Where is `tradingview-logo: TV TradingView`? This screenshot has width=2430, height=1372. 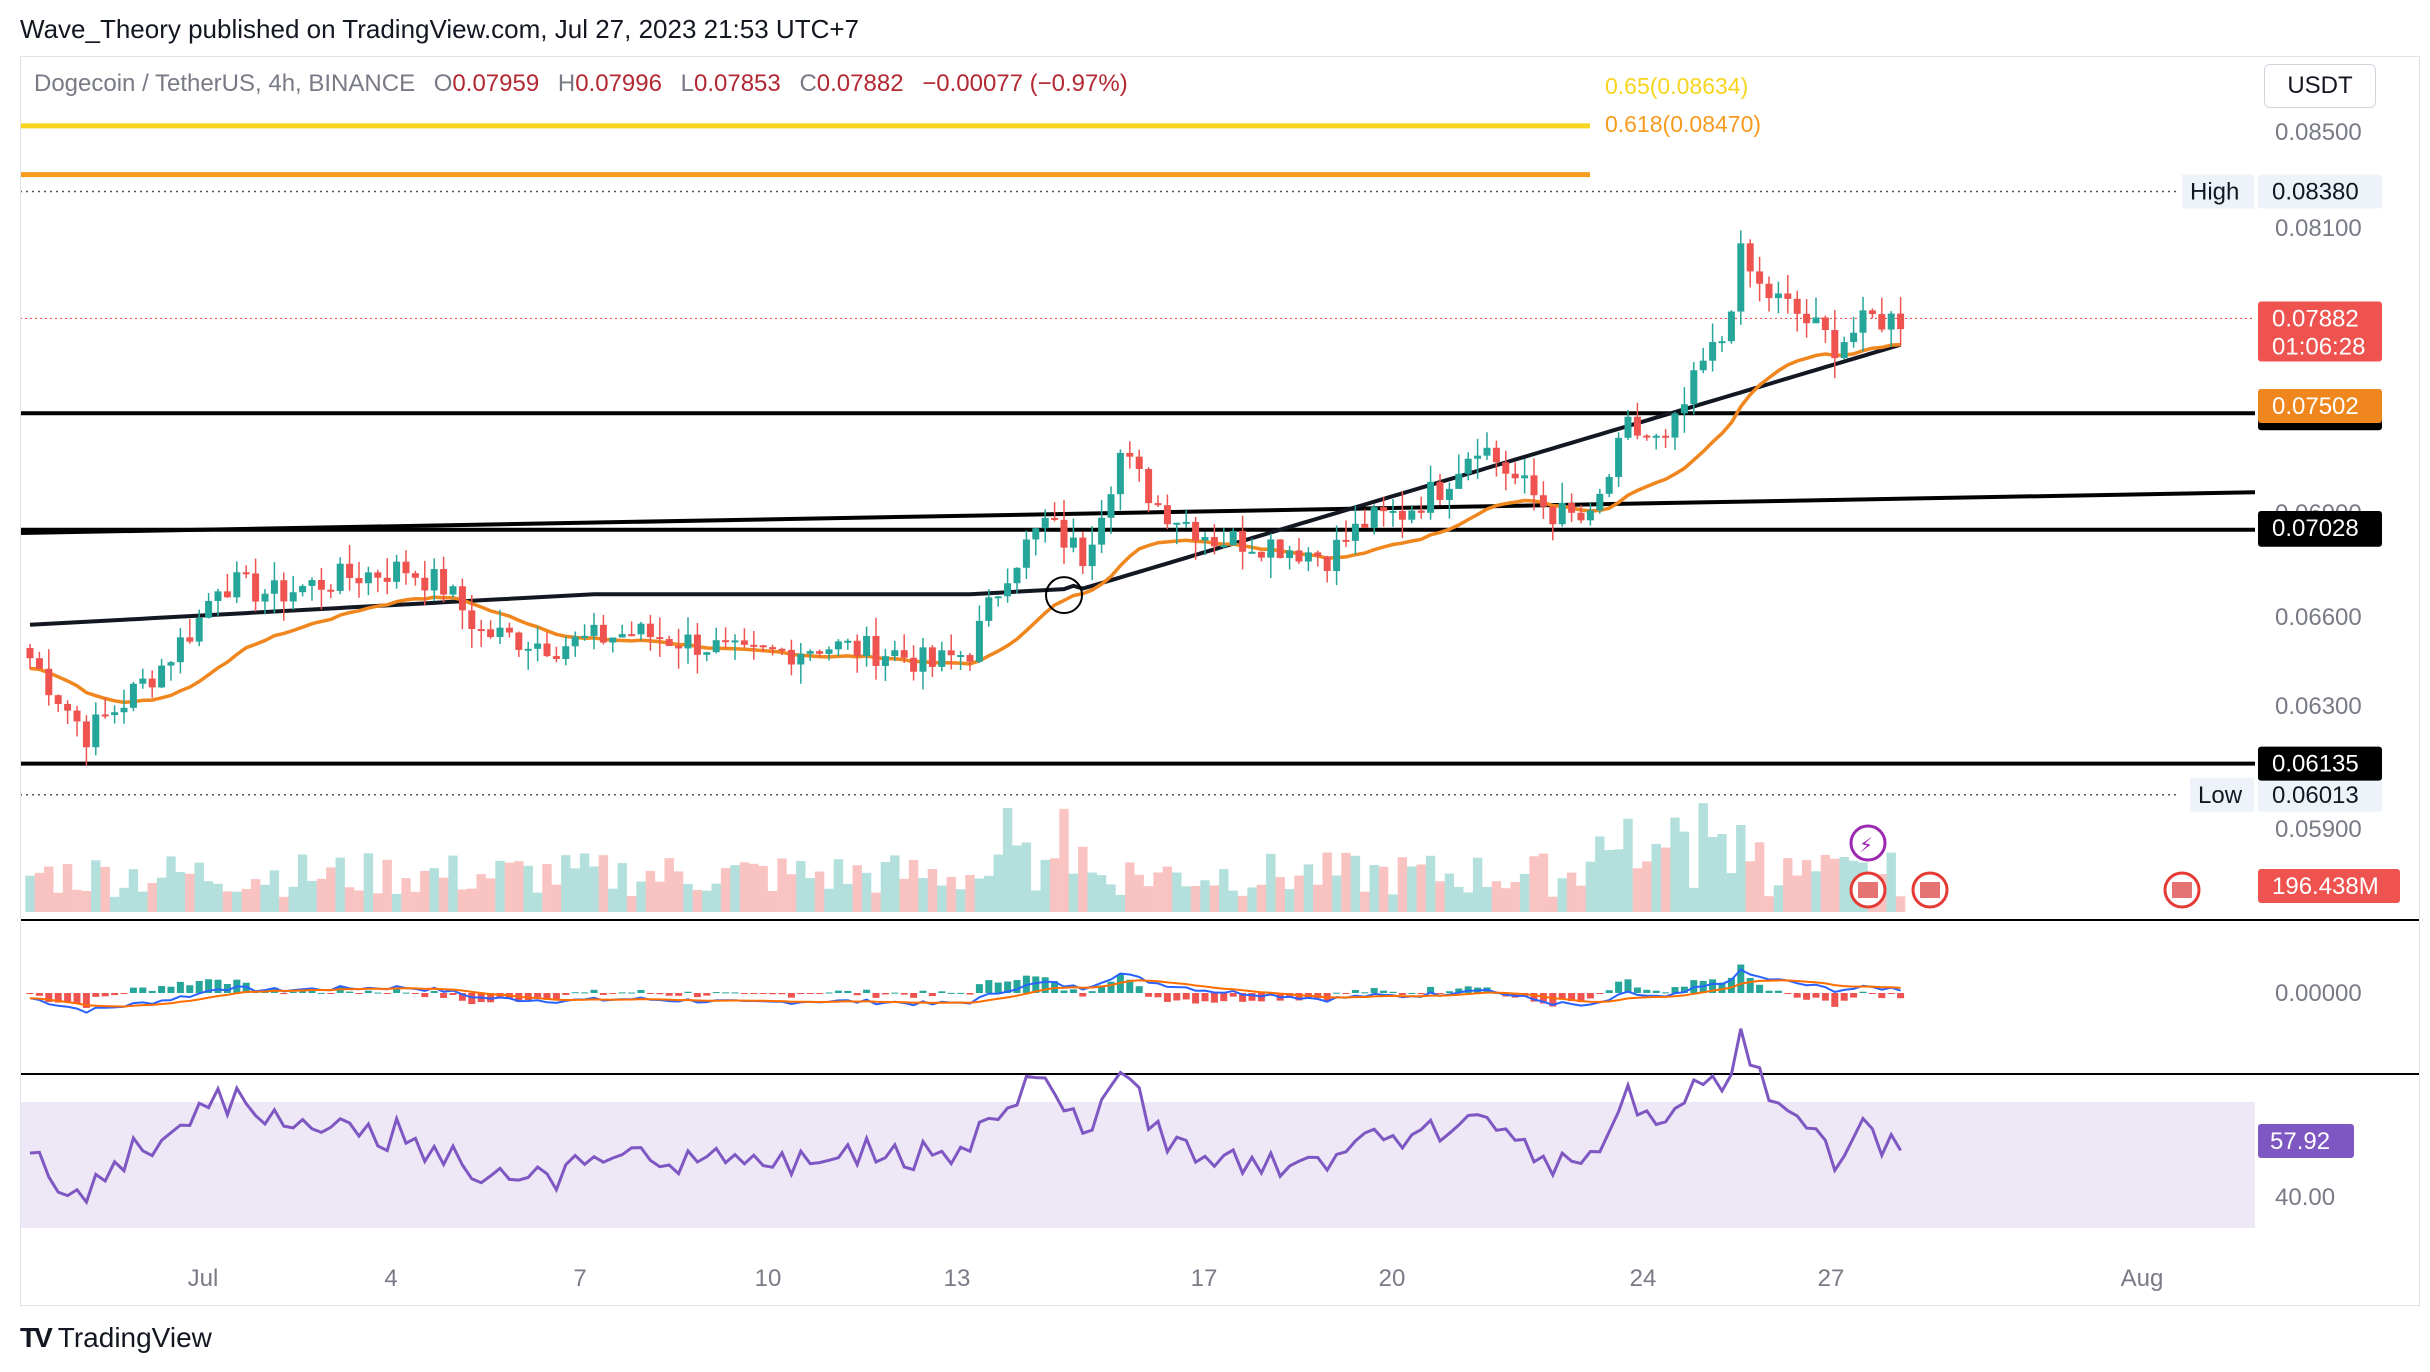
tradingview-logo: TV TradingView is located at coordinates (116, 1338).